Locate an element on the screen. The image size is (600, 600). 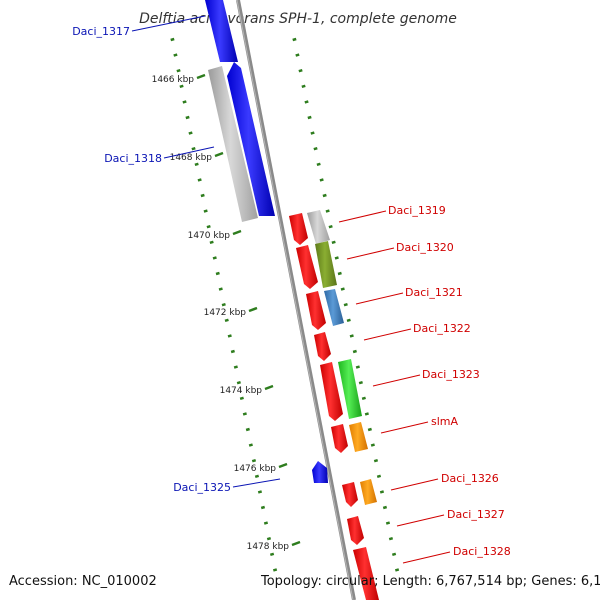
gene-label-daci-1327: Daci_1327 is located at coordinates (476, 514).